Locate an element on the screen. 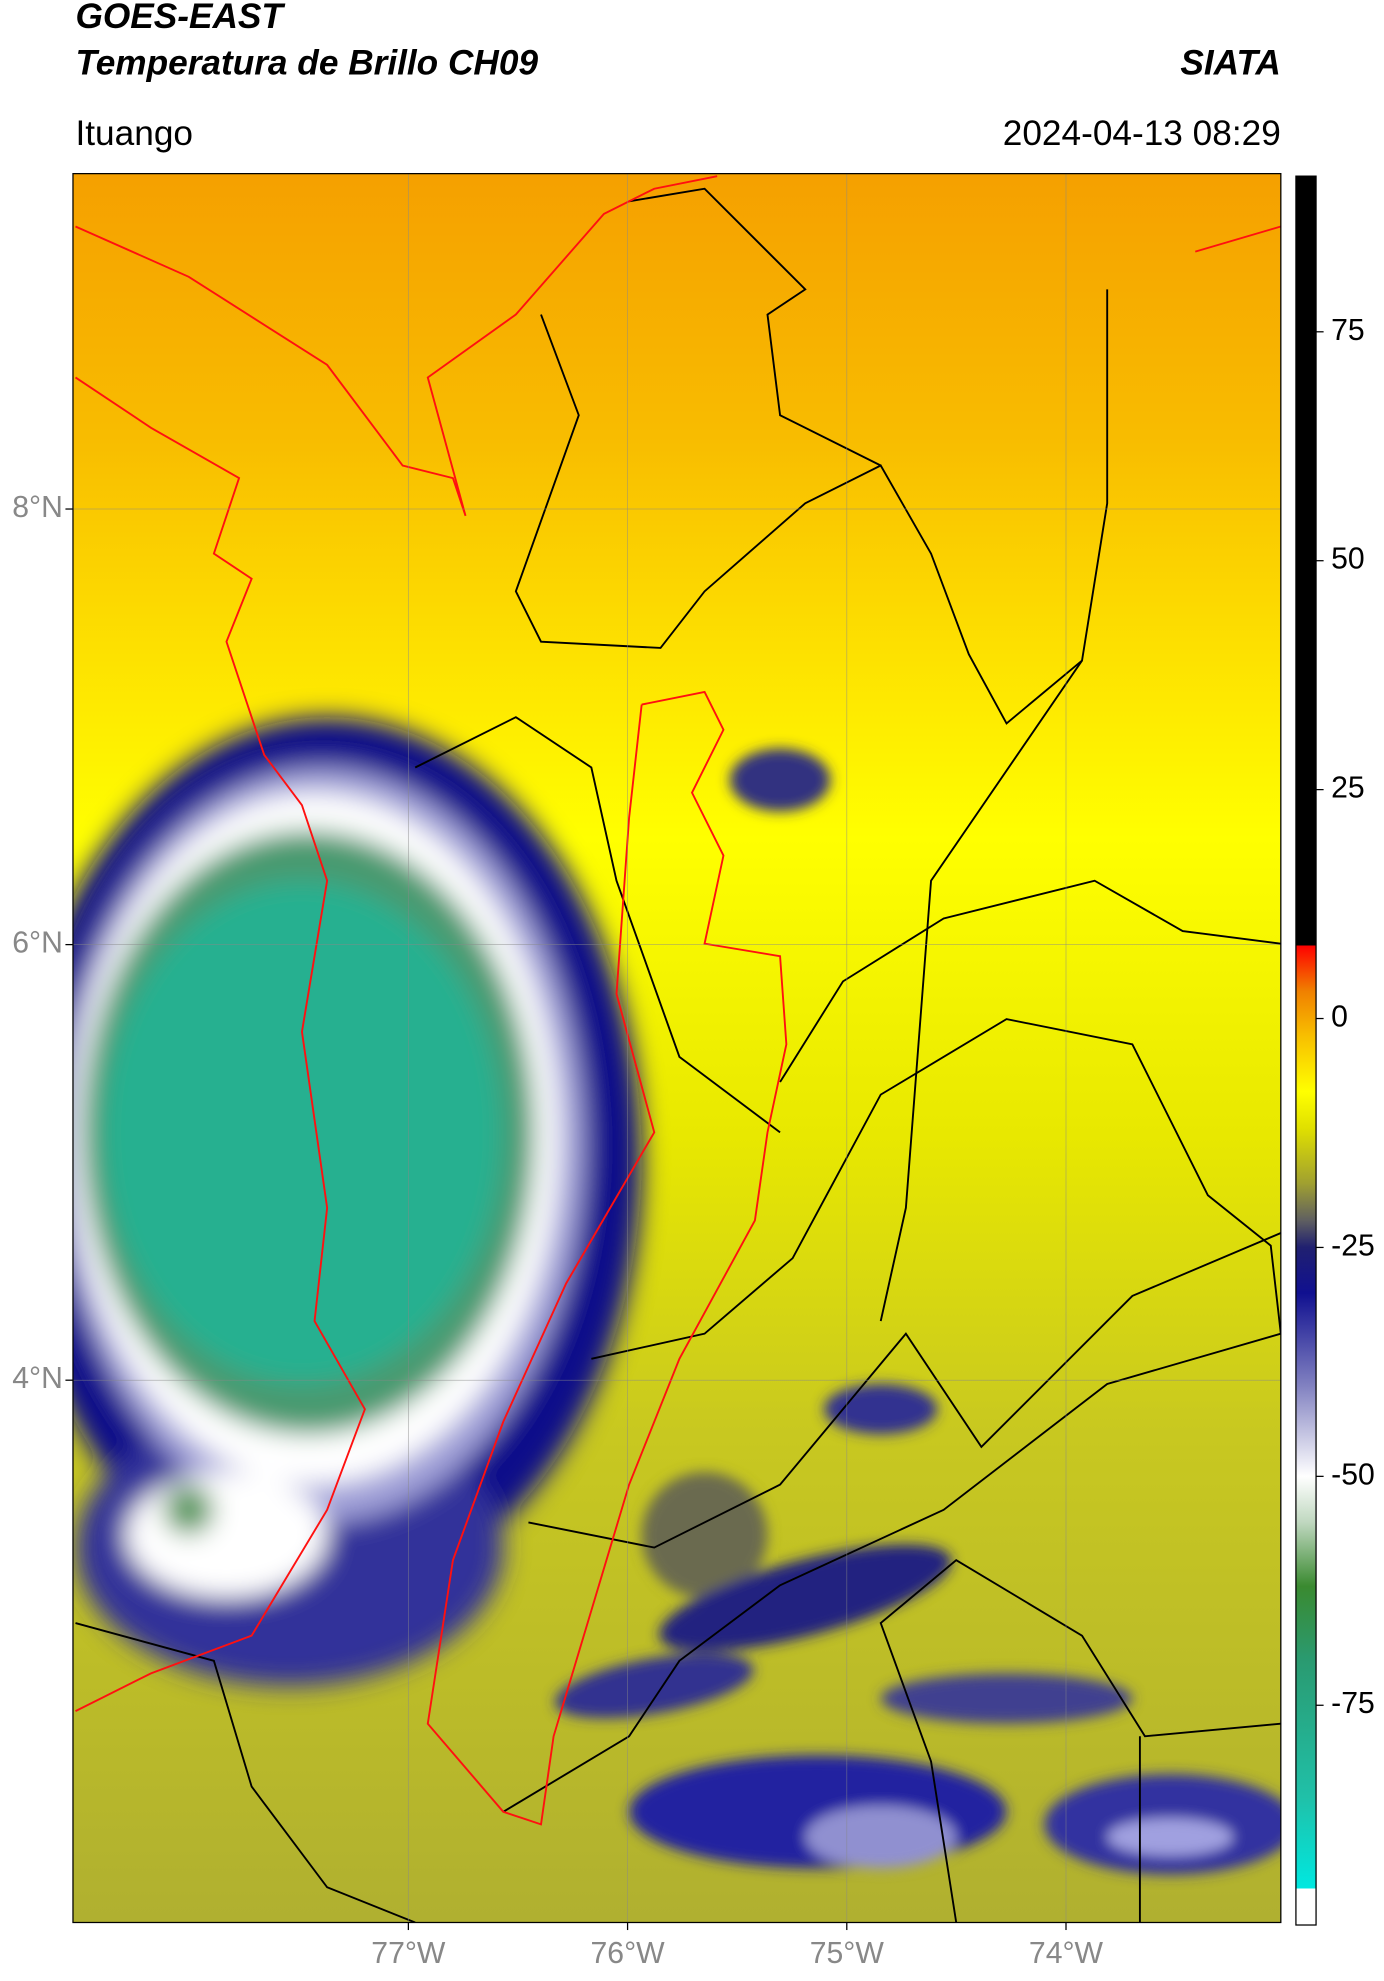 The image size is (1384, 1981). lon-tick-label: 76°W is located at coordinates (628, 1953).